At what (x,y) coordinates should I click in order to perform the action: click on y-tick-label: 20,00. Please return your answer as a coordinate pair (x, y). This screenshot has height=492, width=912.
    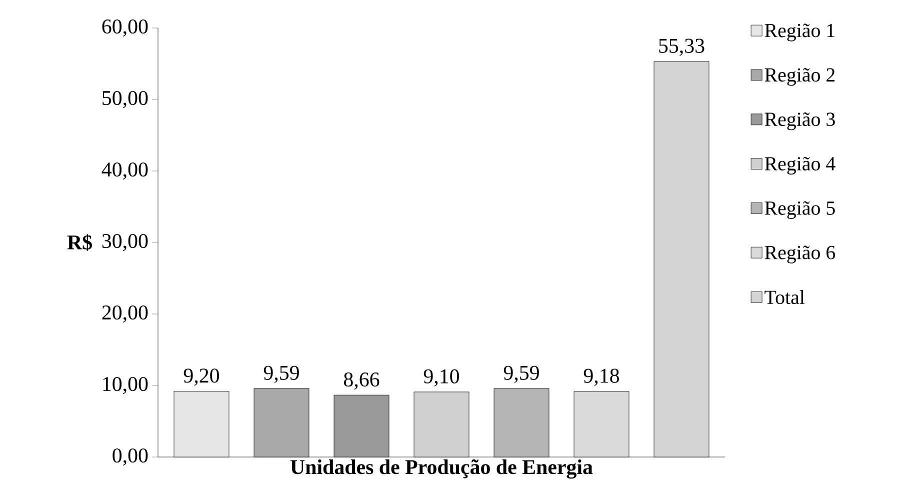
    Looking at the image, I should click on (125, 314).